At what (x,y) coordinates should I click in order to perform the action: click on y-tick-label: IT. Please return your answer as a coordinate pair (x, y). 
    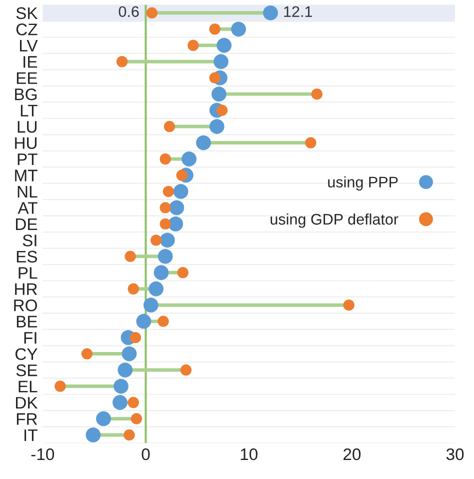
    Looking at the image, I should click on (31, 435).